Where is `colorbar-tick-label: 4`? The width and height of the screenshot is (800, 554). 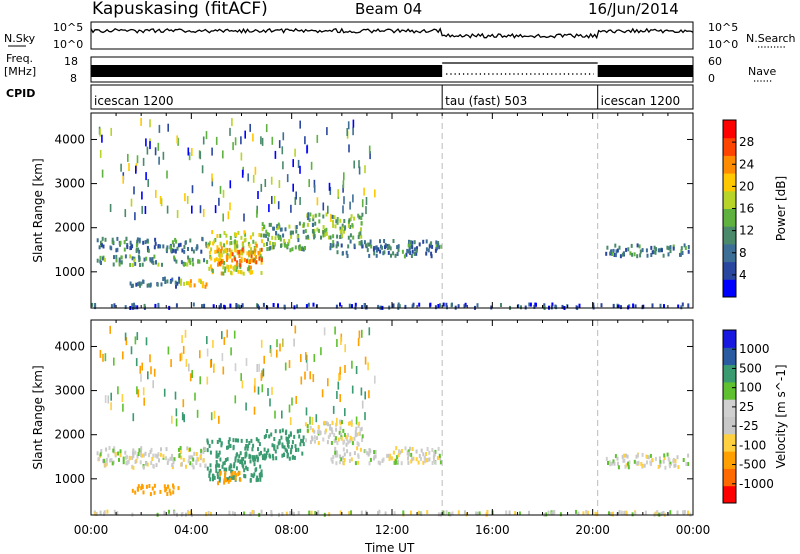
colorbar-tick-label: 4 is located at coordinates (743, 275).